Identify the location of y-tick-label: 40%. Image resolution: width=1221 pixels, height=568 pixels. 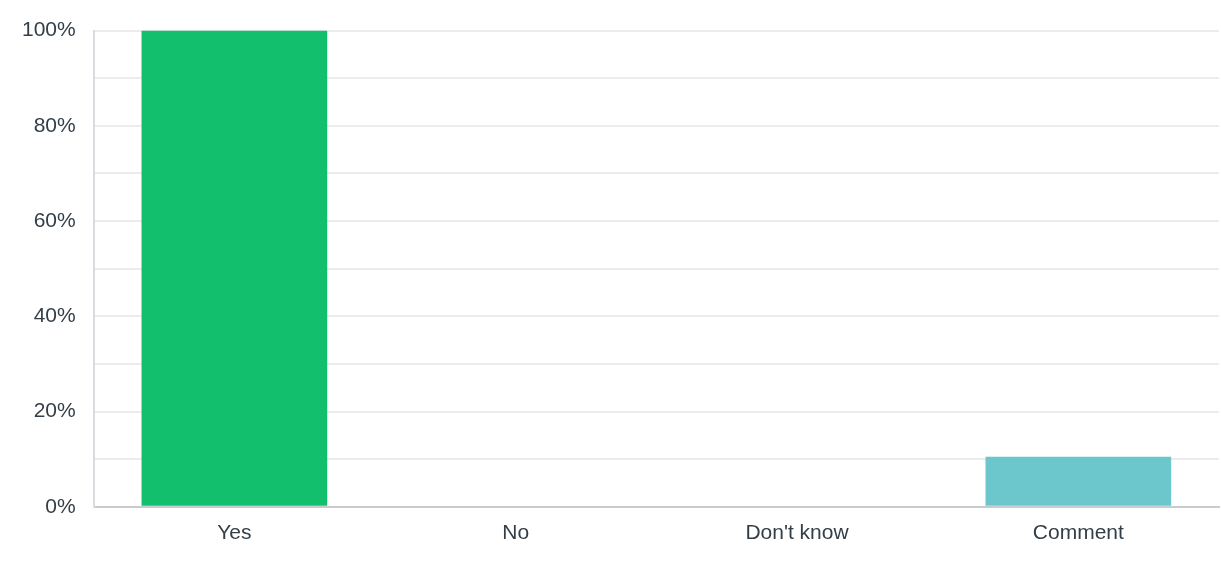
(54, 315).